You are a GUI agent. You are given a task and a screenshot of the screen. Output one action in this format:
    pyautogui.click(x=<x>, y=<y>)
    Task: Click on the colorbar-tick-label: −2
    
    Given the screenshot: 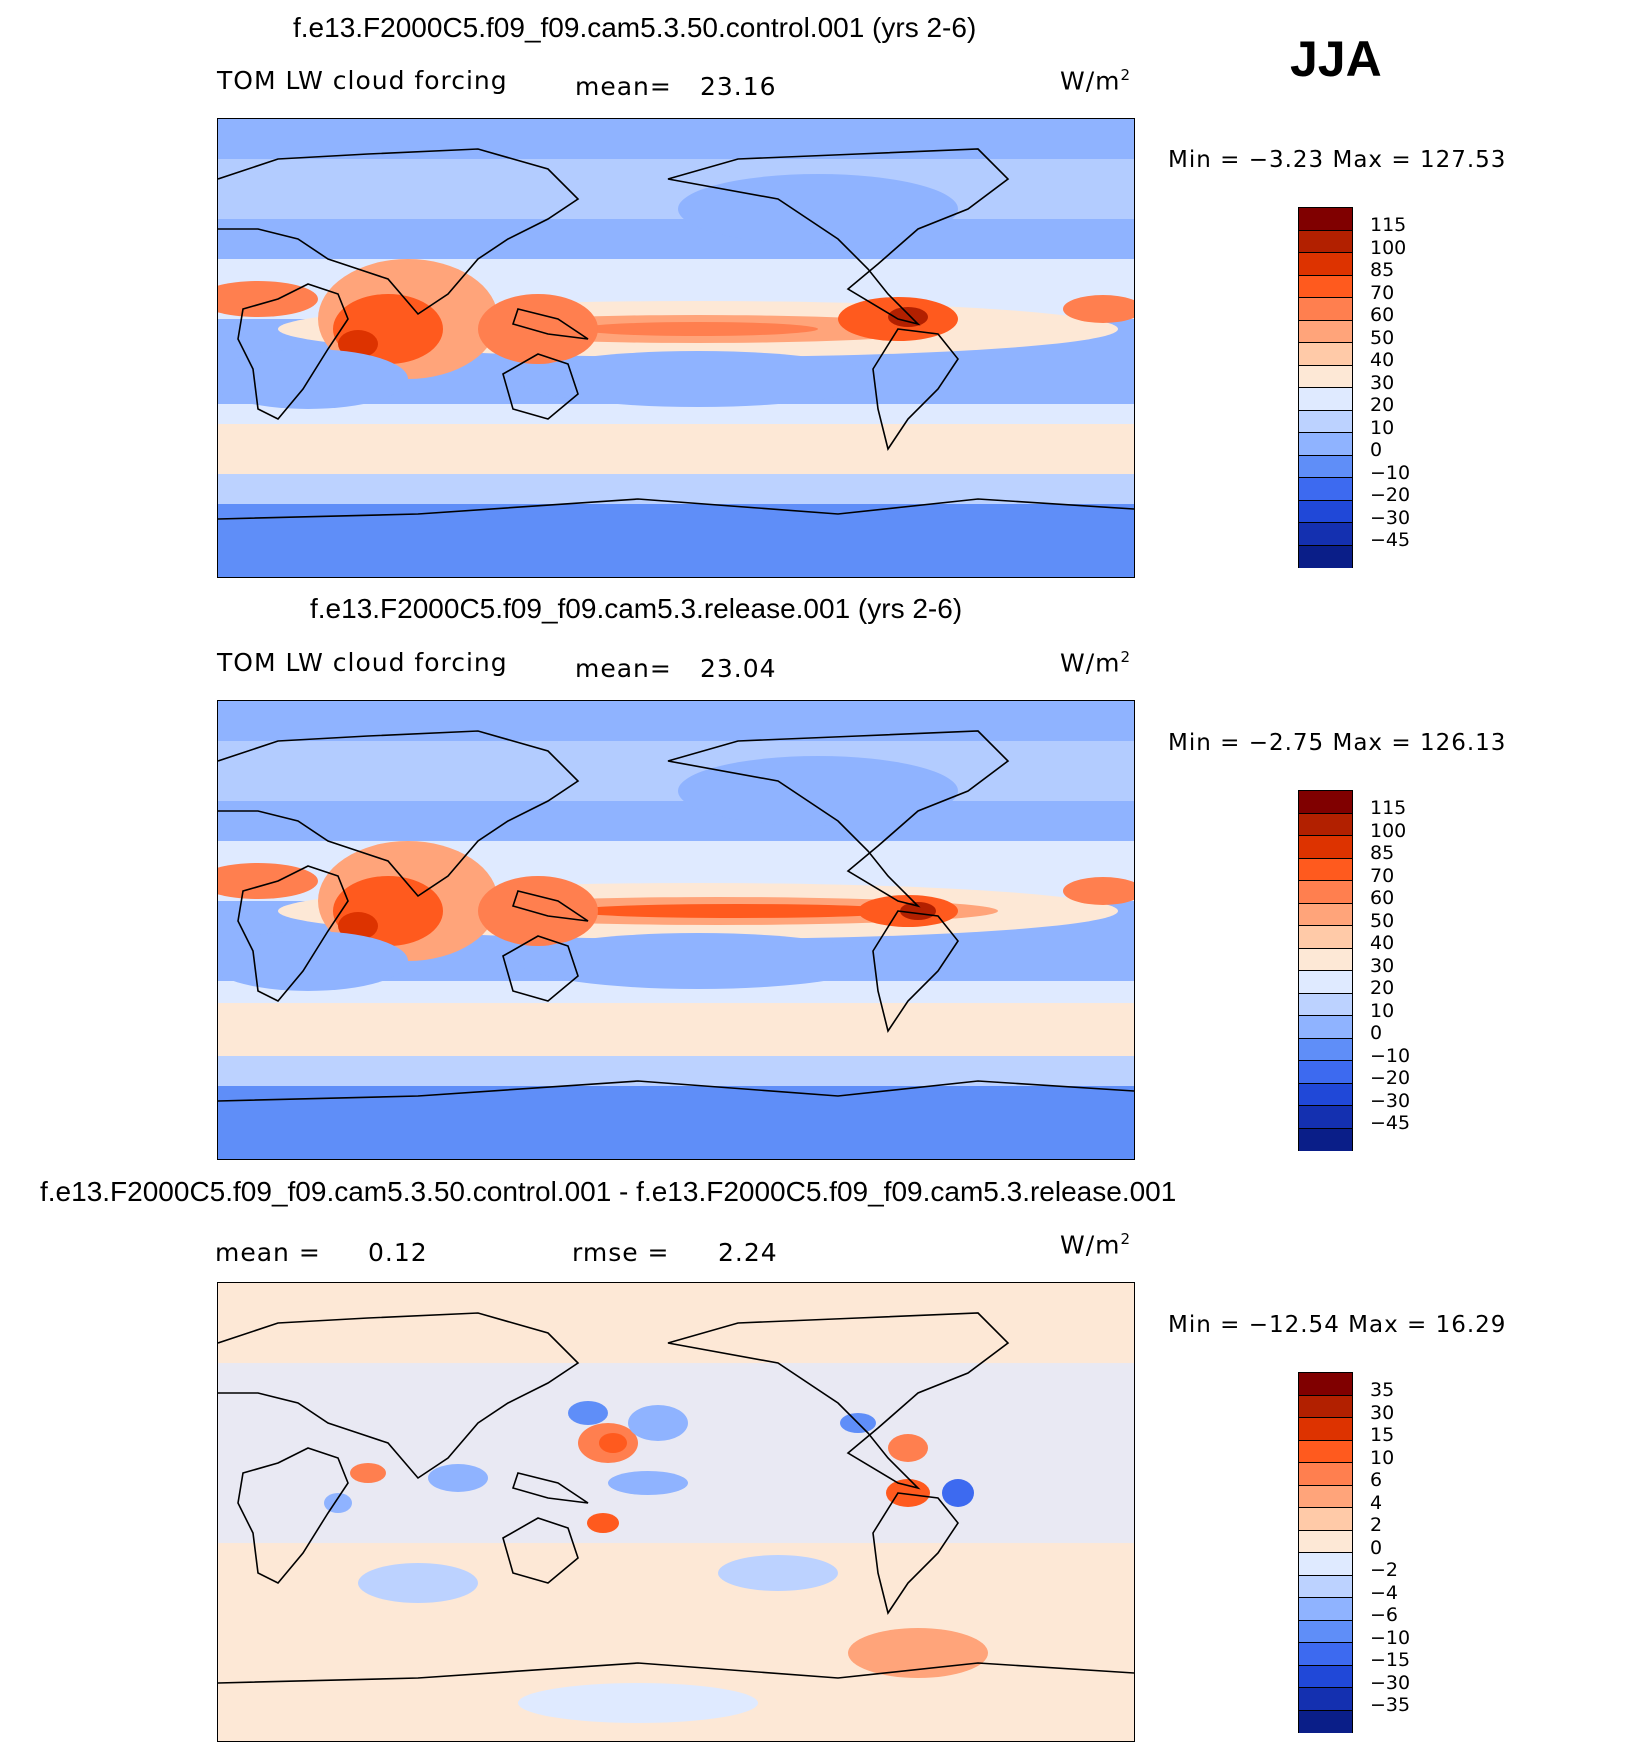 What is the action you would take?
    pyautogui.click(x=1384, y=1570)
    